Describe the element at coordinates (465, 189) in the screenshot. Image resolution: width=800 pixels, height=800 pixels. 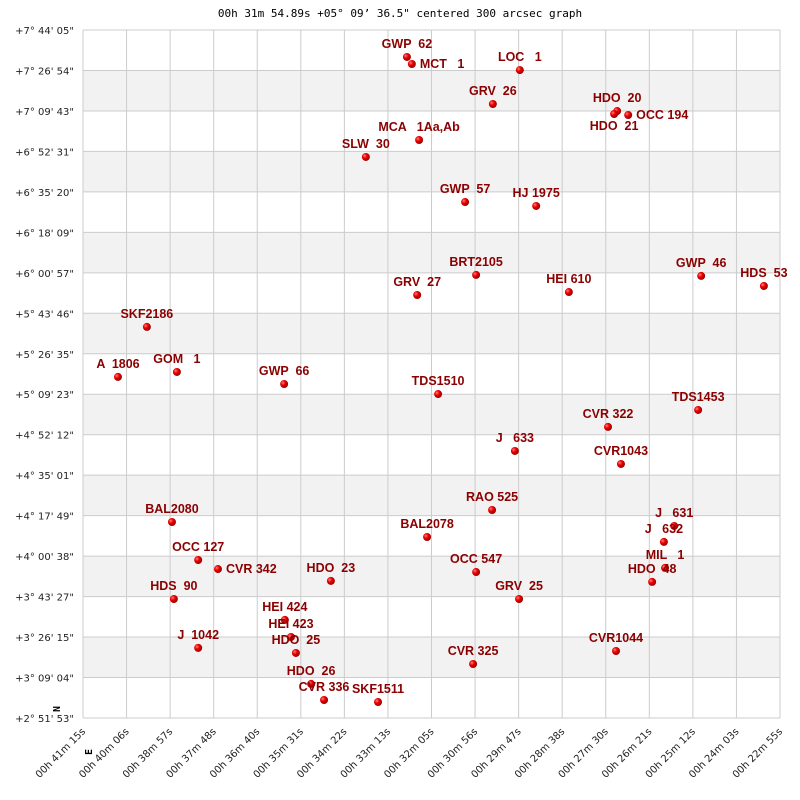
I see `point-label: GWP 57` at that location.